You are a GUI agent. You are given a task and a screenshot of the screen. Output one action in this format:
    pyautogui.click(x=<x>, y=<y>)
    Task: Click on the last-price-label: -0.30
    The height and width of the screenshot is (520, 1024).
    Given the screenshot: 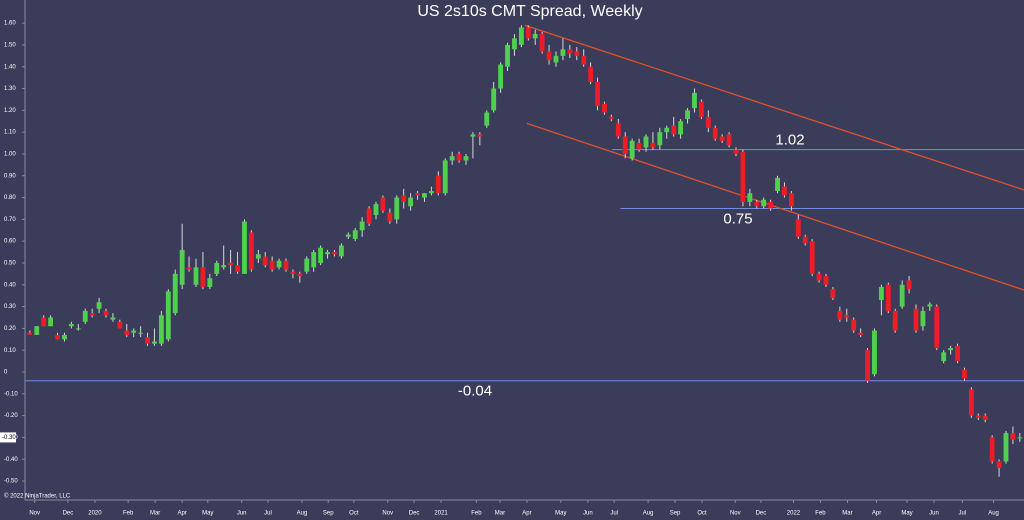 What is the action you would take?
    pyautogui.click(x=9, y=438)
    